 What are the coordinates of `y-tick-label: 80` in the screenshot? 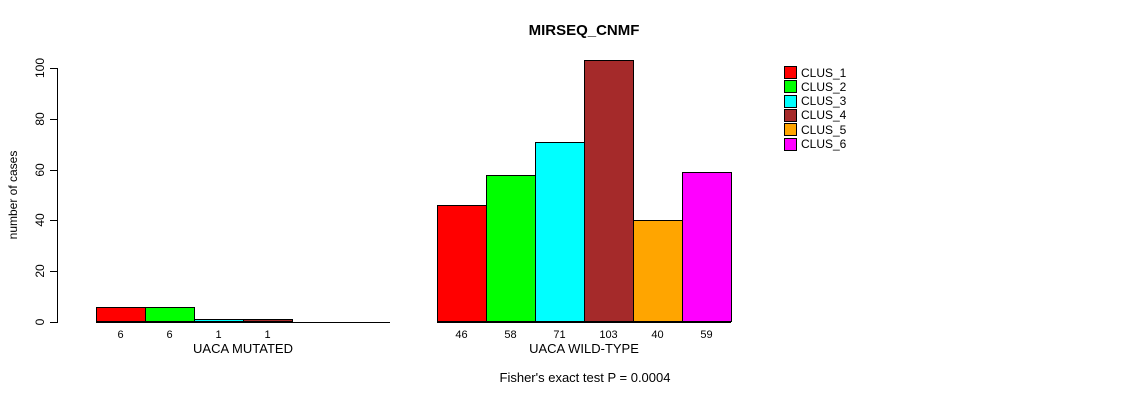 It's located at (40, 119).